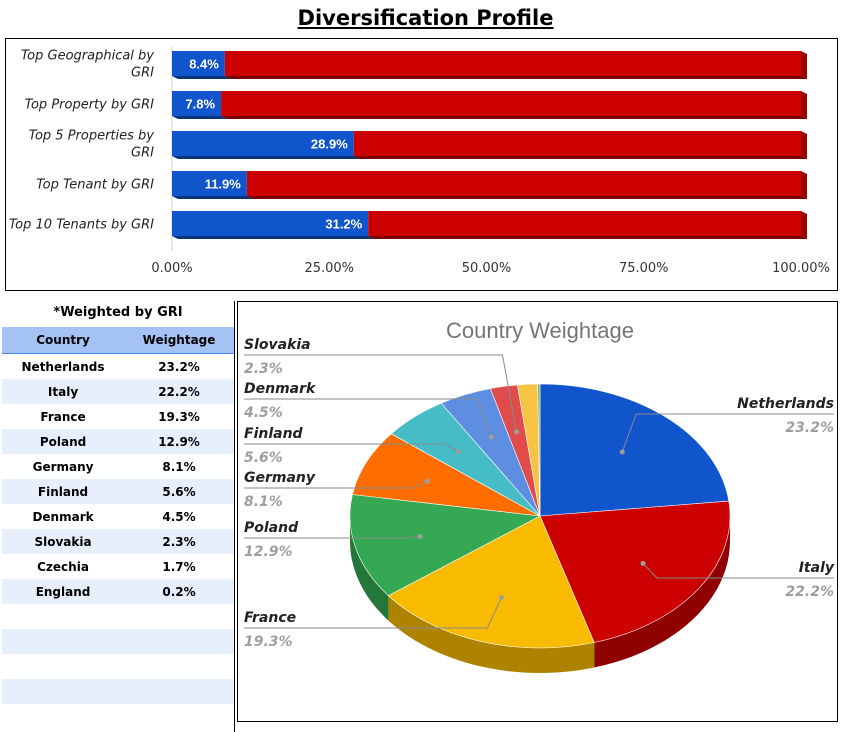 The height and width of the screenshot is (732, 851). What do you see at coordinates (263, 502) in the screenshot?
I see `pie-label-value: 8.1%` at bounding box center [263, 502].